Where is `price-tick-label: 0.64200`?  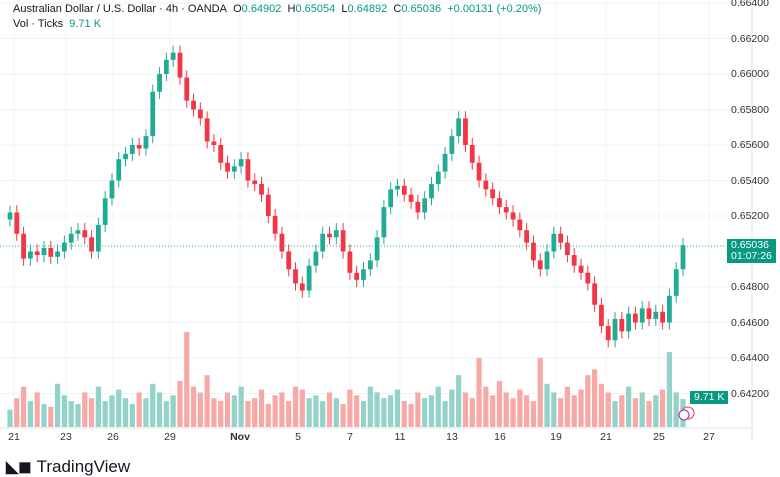
price-tick-label: 0.64200 is located at coordinates (750, 393).